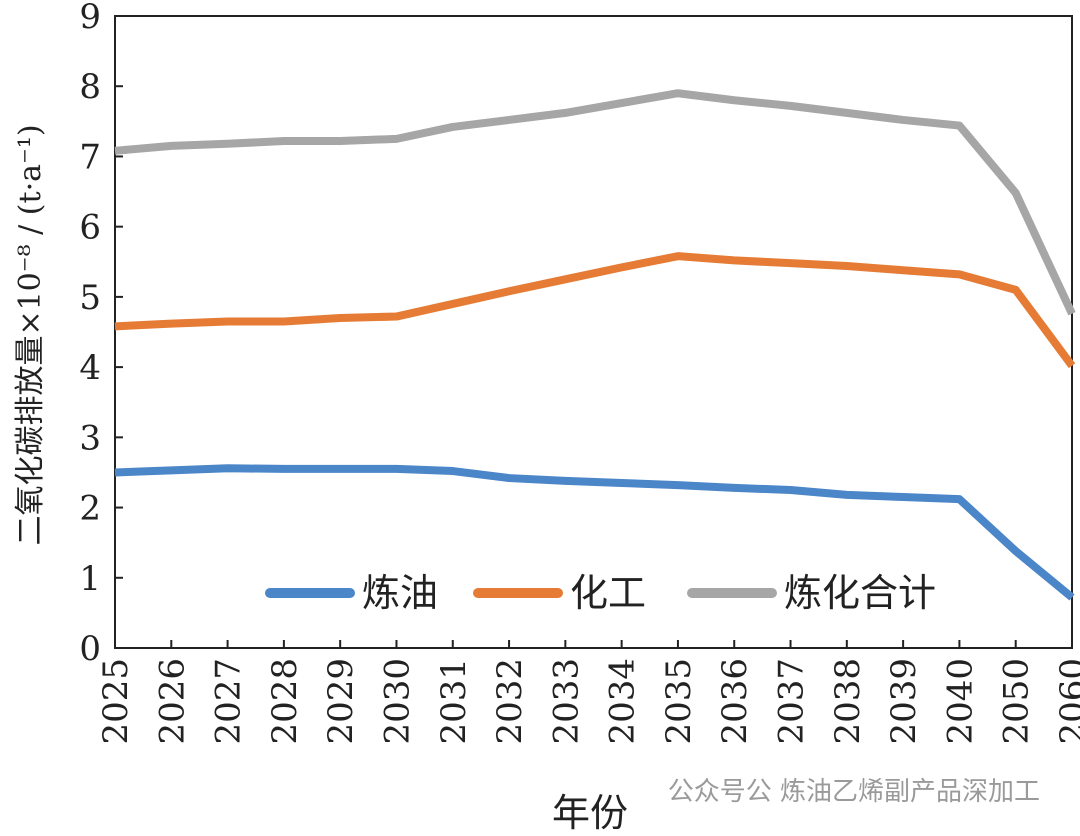 The width and height of the screenshot is (1080, 836). I want to click on x-tick-label: 2039, so click(904, 701).